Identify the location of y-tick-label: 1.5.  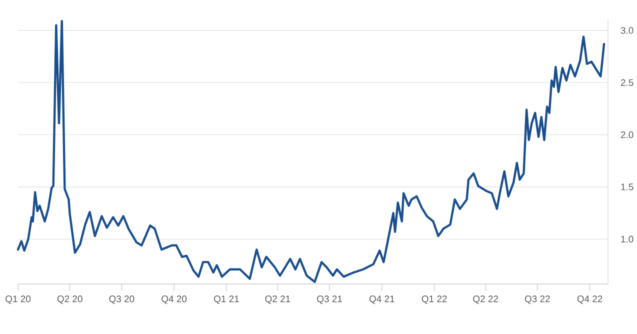
(627, 187).